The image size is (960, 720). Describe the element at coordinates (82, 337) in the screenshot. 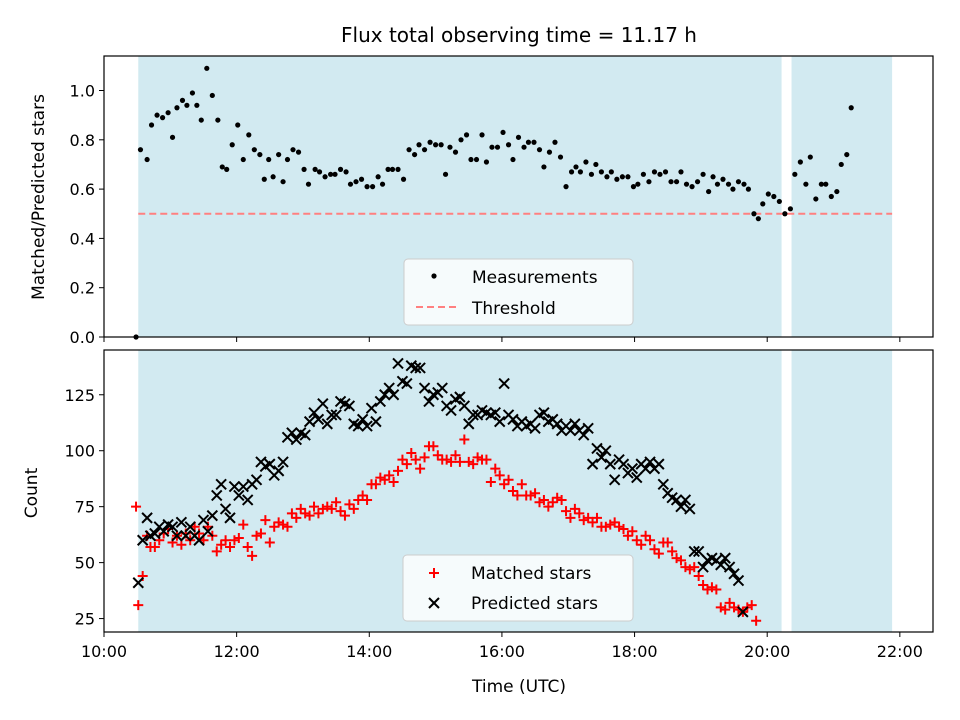

I see `y-tick-label: 0.0` at that location.